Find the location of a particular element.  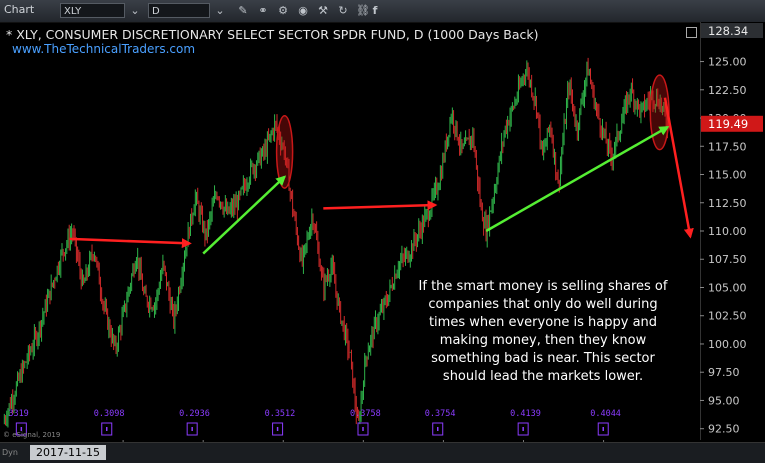

cycle-value-label: 0.3512 is located at coordinates (280, 414).